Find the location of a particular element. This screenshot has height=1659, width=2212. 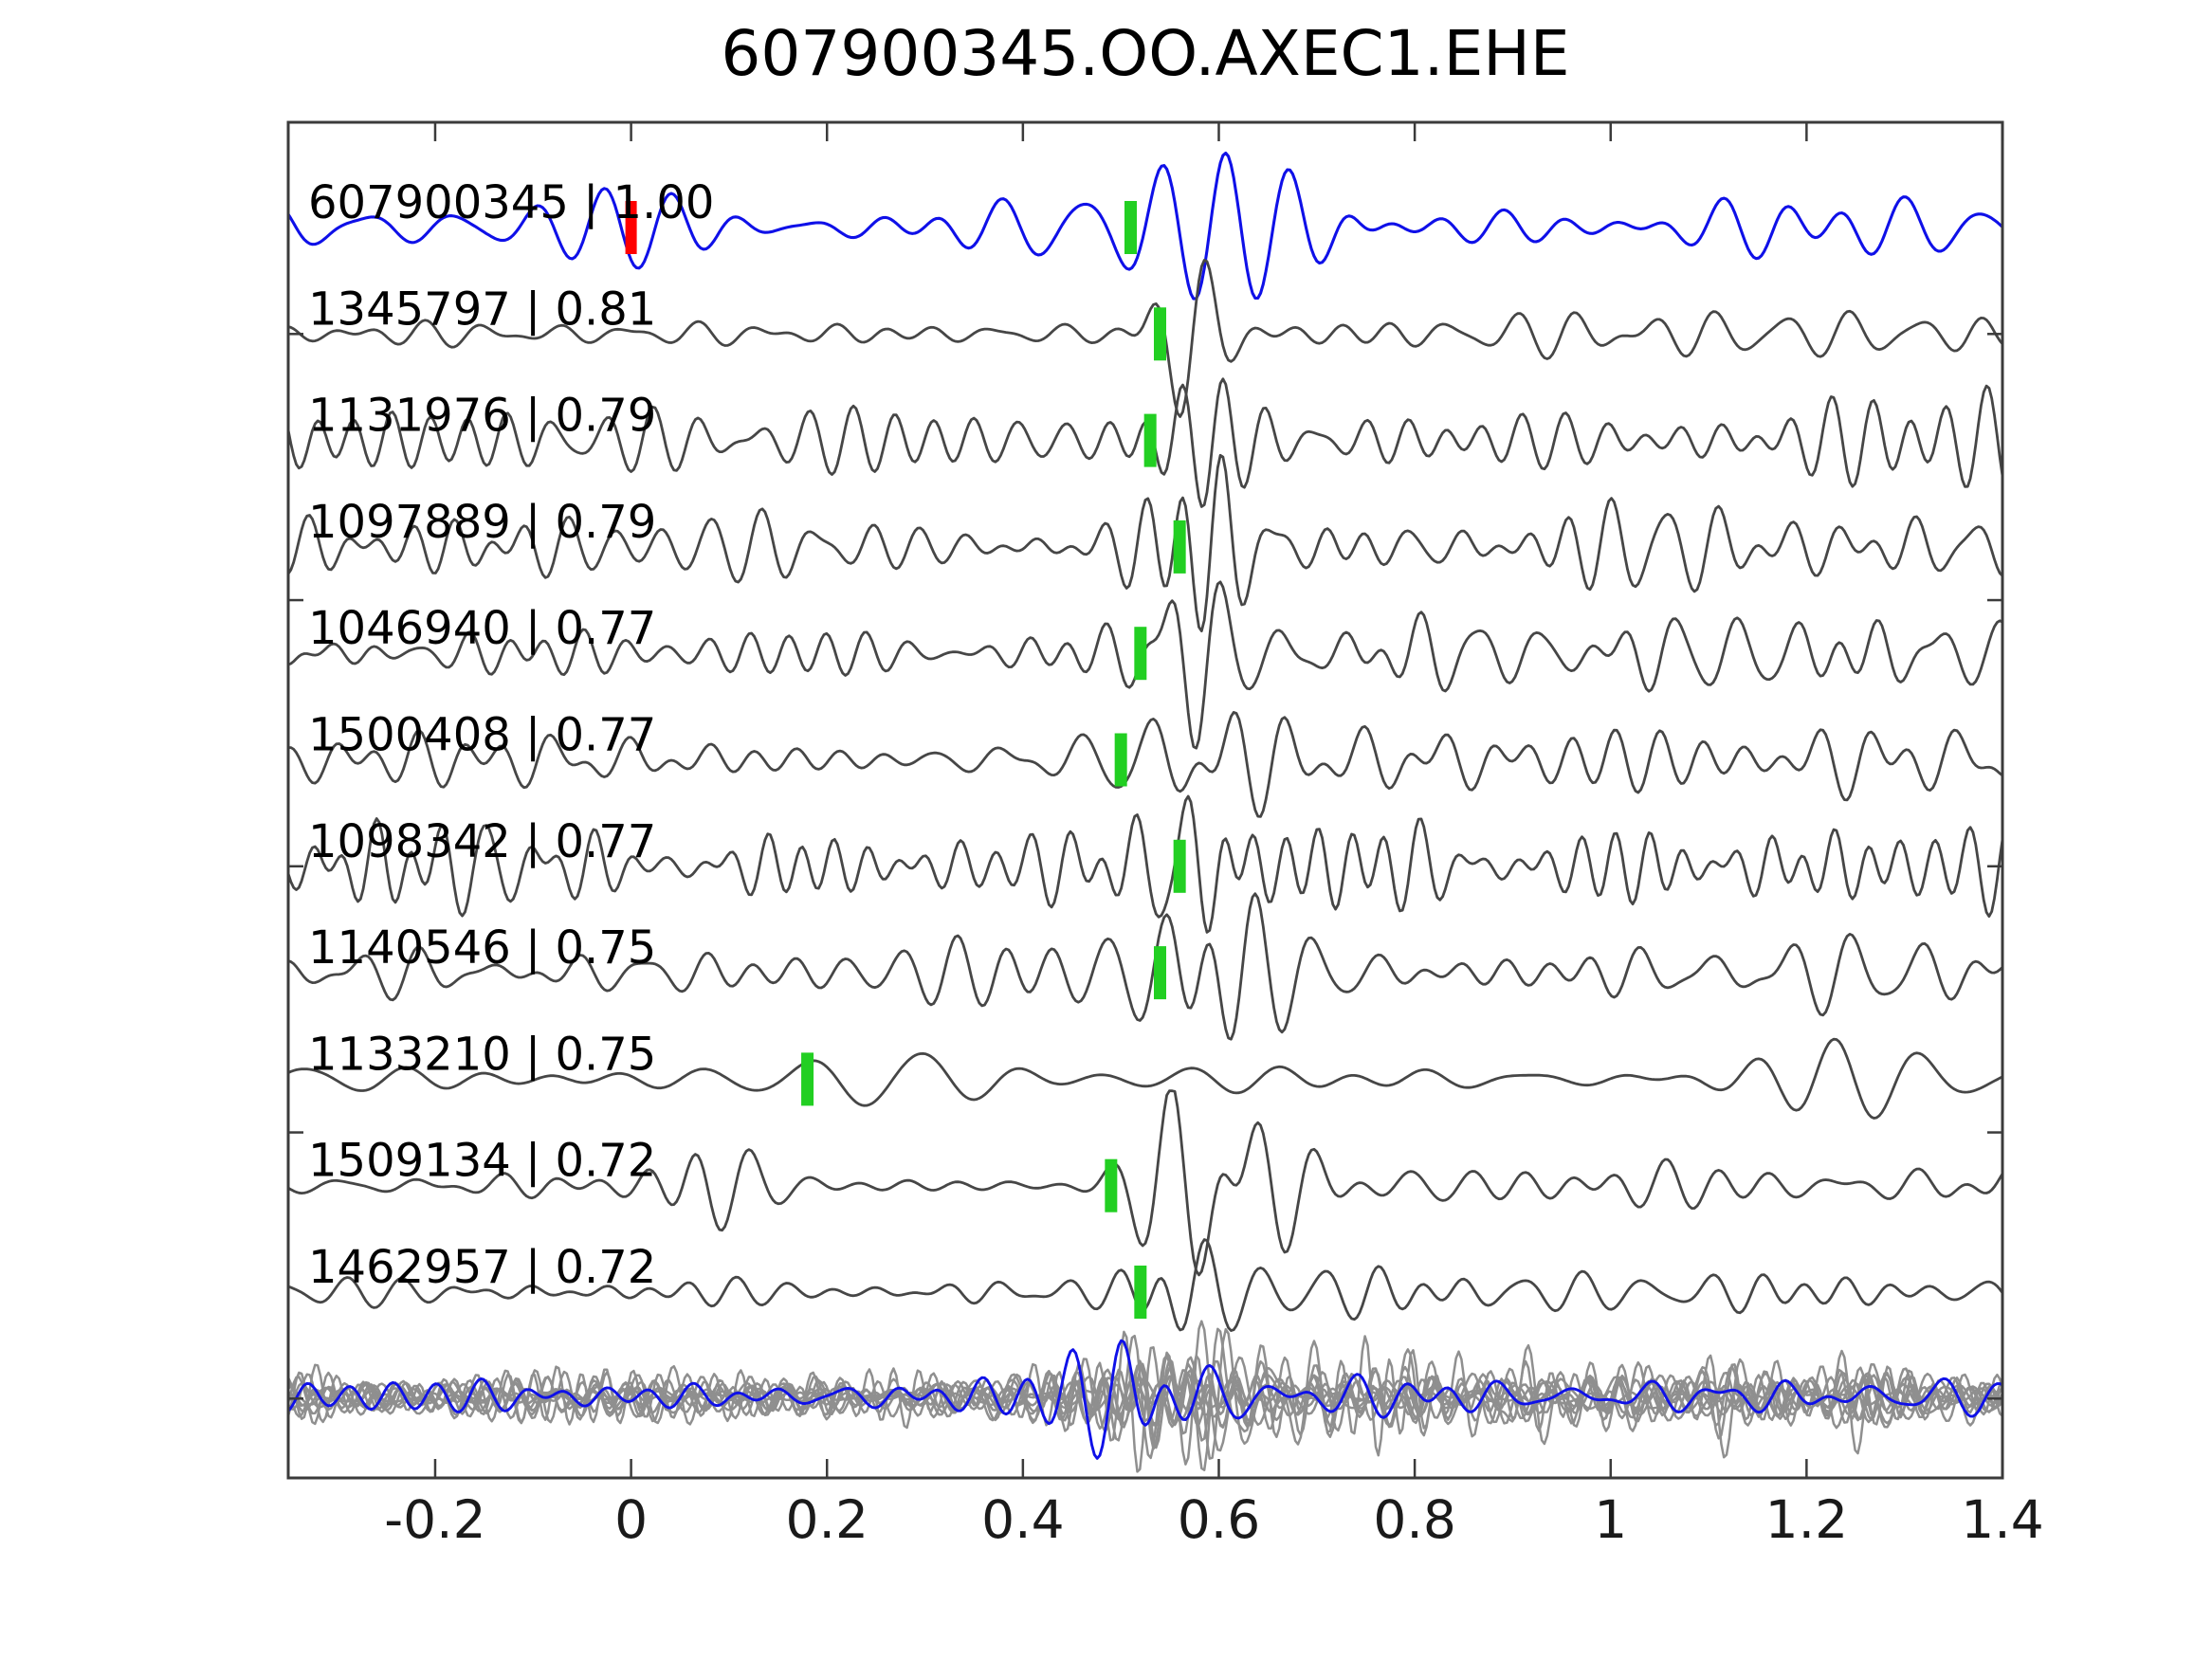

trace-row-1046940: 1046940 | 0.77 is located at coordinates (1145, 665).